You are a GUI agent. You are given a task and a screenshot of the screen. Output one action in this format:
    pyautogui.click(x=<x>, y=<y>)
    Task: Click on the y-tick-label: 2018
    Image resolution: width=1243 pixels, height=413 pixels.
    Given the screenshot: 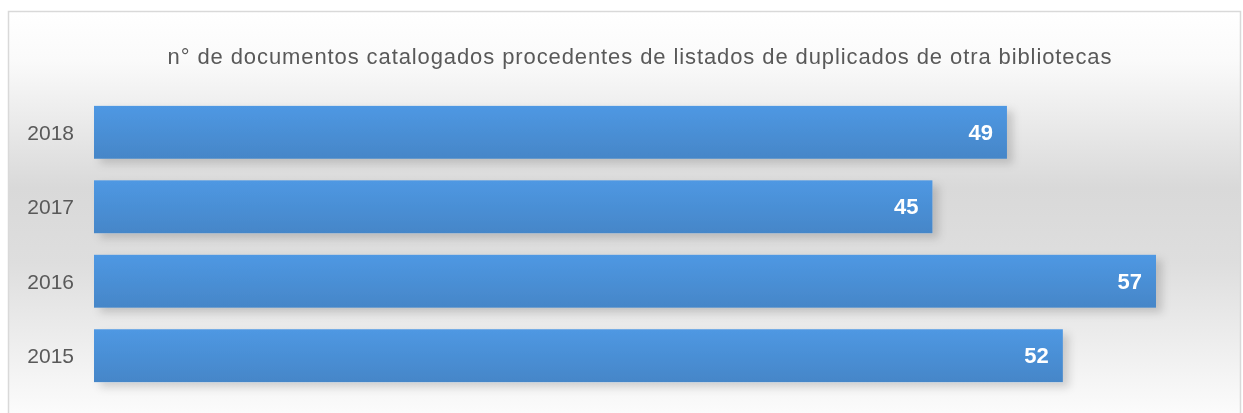 What is the action you would take?
    pyautogui.click(x=50, y=132)
    